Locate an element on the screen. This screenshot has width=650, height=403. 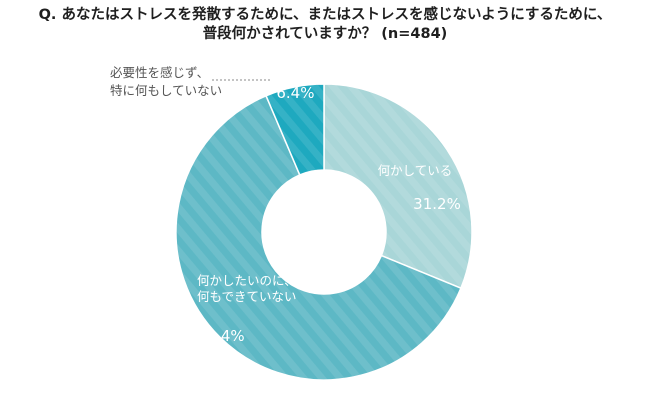
slice-label-2-line-1: 何かしたいのに、 is located at coordinates (247, 280).